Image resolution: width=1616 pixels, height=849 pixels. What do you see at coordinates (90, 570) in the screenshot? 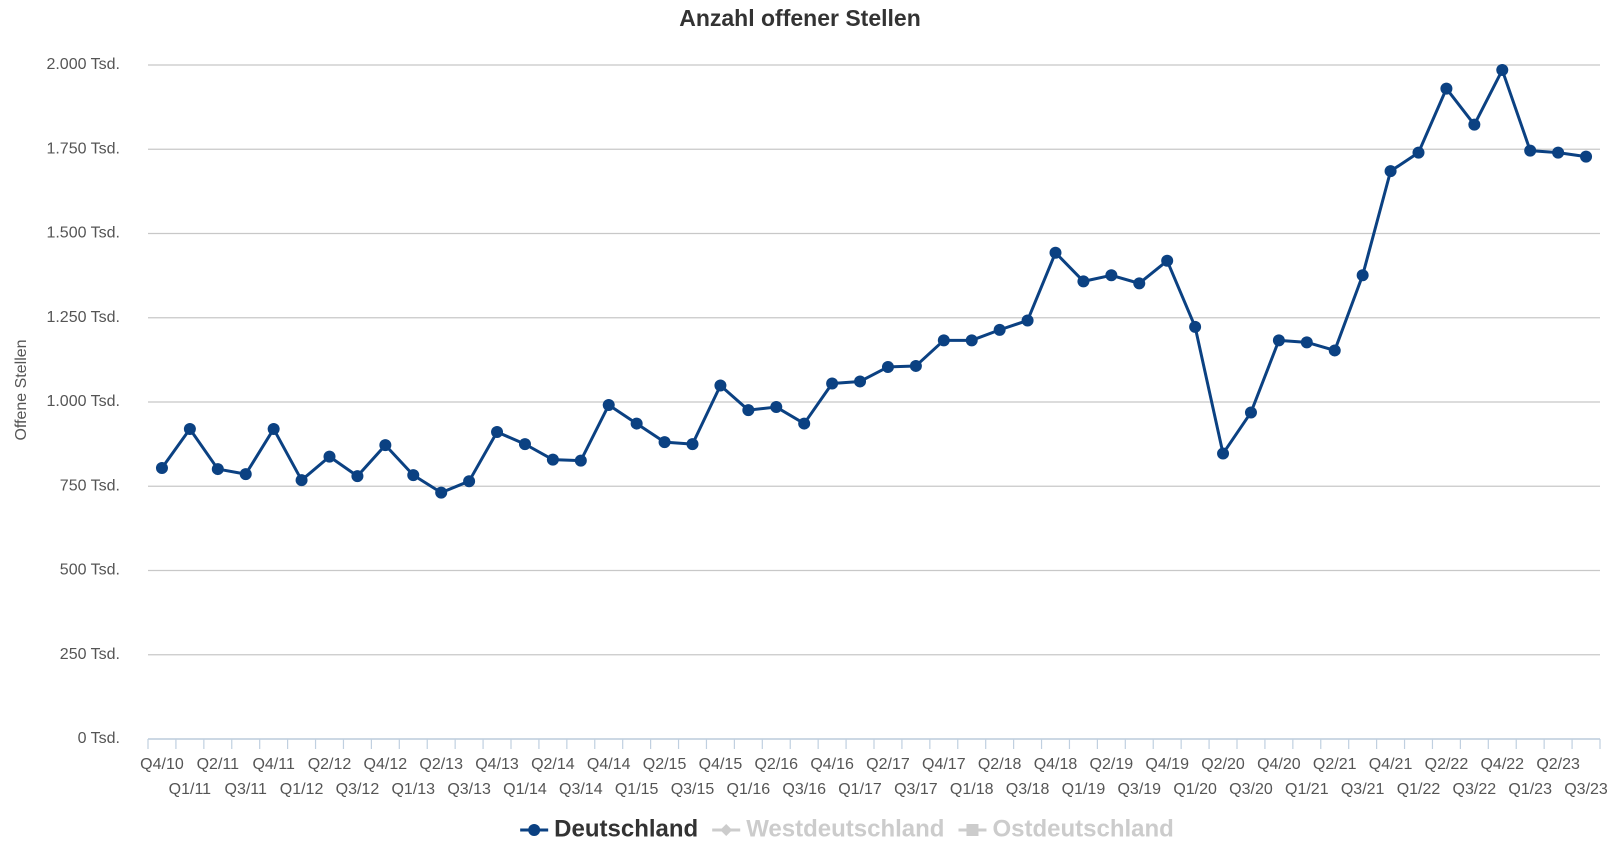
I see `y-tick-label: 500 Tsd.` at bounding box center [90, 570].